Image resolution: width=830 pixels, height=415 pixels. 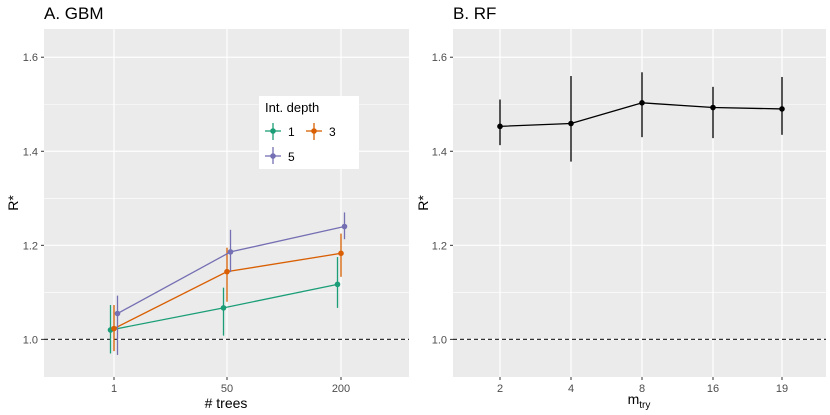 What do you see at coordinates (634, 399) in the screenshot?
I see `panel-rf-x-axis-title-main: m` at bounding box center [634, 399].